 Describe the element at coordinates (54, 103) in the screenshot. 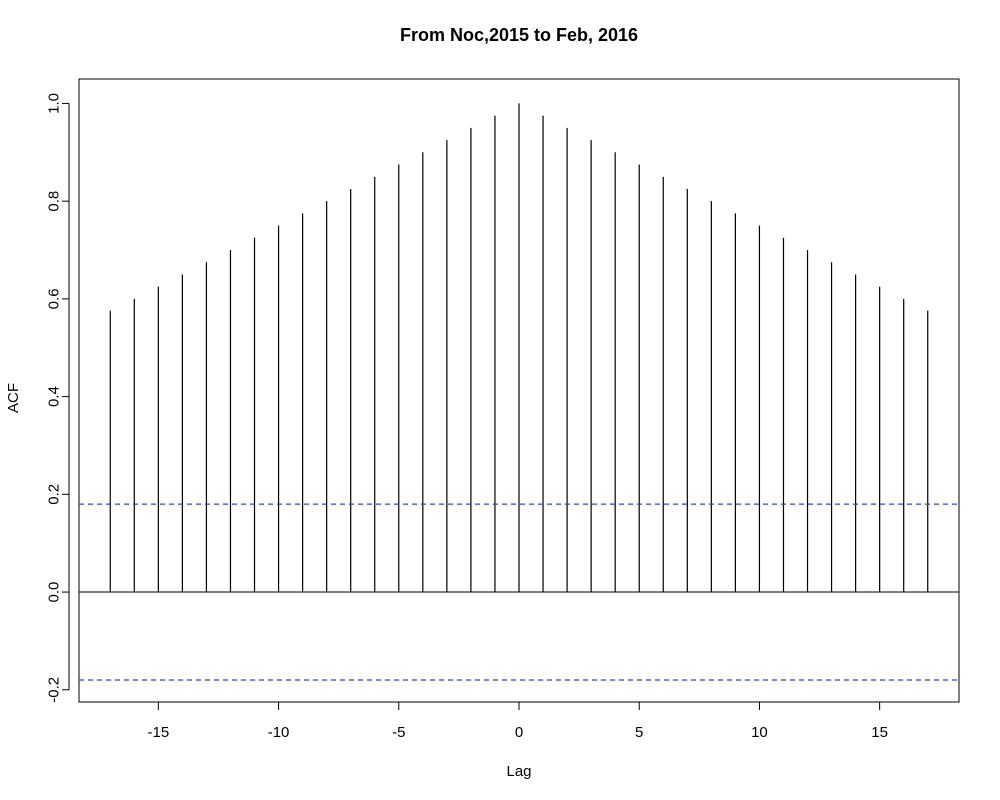

I see `y-tick-label: 1.0` at that location.